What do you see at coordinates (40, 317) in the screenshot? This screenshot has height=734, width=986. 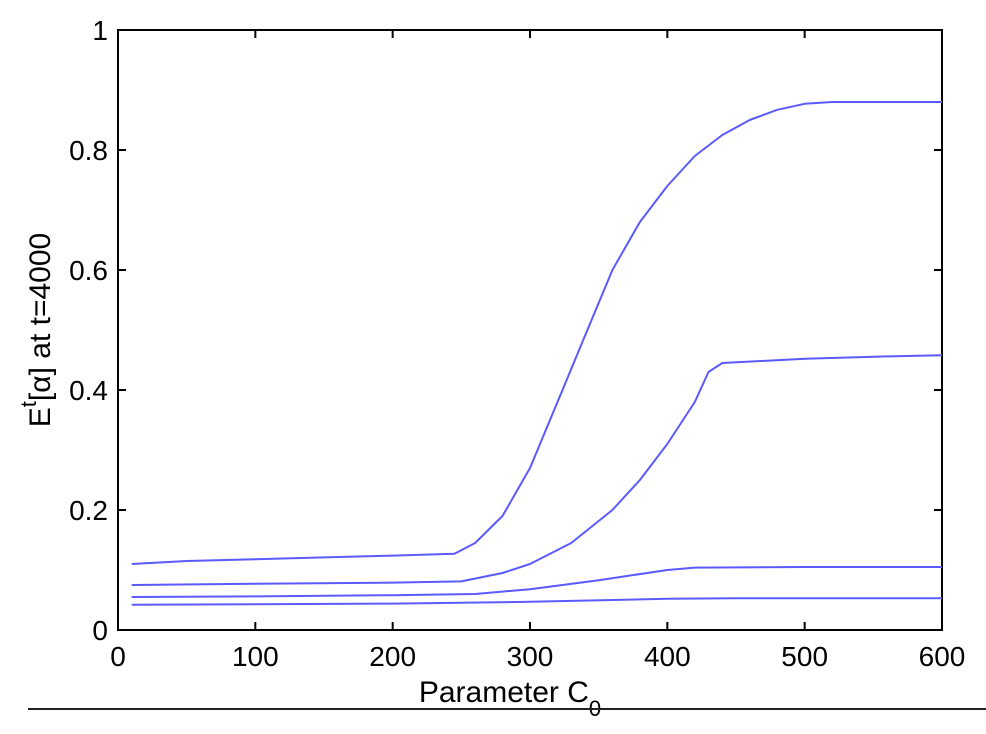 I see `y-axis-label-suffix: [α] at t=4000` at bounding box center [40, 317].